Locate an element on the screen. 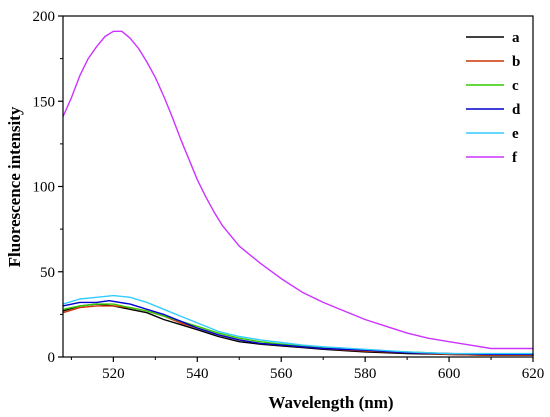 This screenshot has width=550, height=417. legend-label-f: f is located at coordinates (515, 158).